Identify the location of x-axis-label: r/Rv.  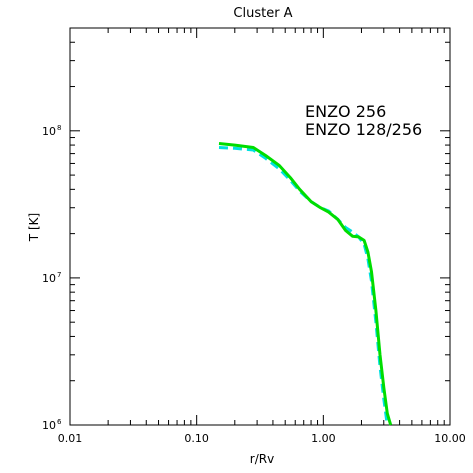
(262, 459).